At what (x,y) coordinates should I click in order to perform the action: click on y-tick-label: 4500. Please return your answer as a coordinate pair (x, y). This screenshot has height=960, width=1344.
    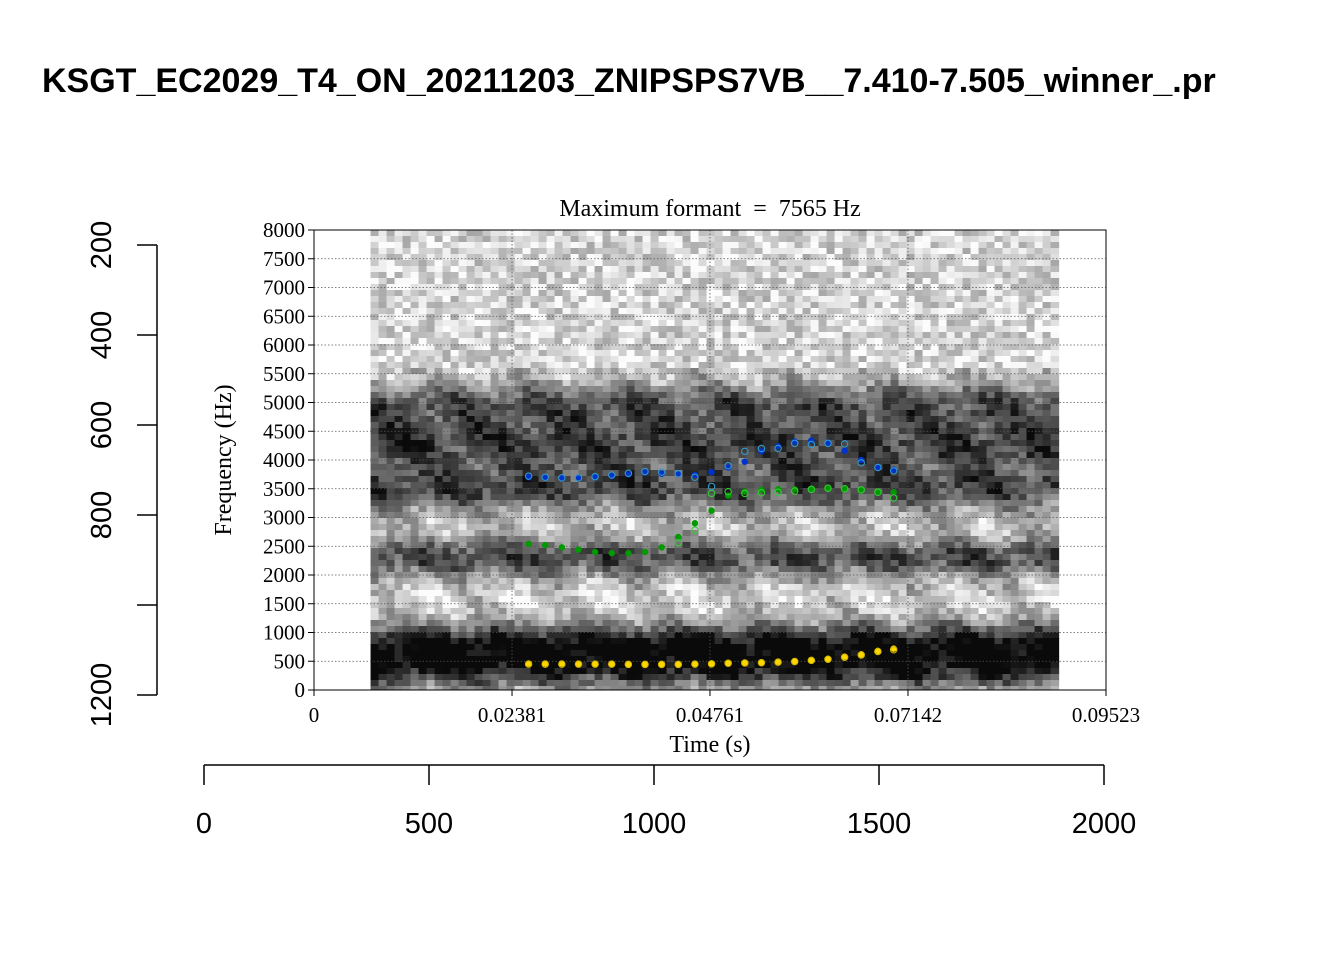
    Looking at the image, I should click on (284, 431).